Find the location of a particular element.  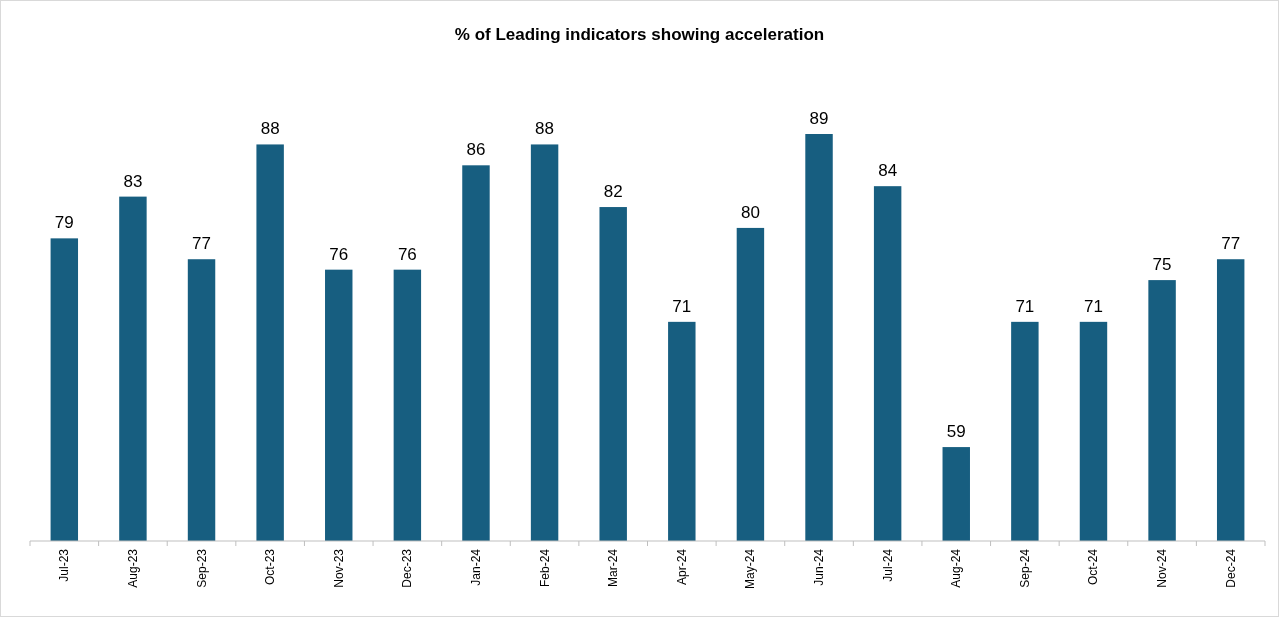

x-tick-label: Jul-23 is located at coordinates (64, 565).